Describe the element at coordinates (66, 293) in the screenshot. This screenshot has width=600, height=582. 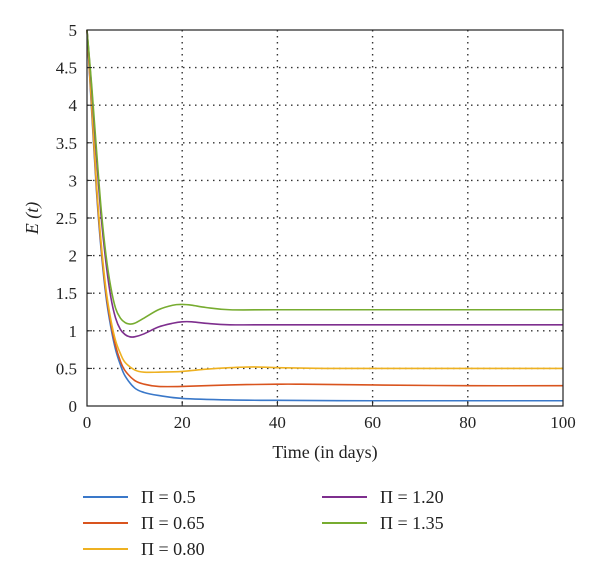
I see `y-tick-label: 1.5` at that location.